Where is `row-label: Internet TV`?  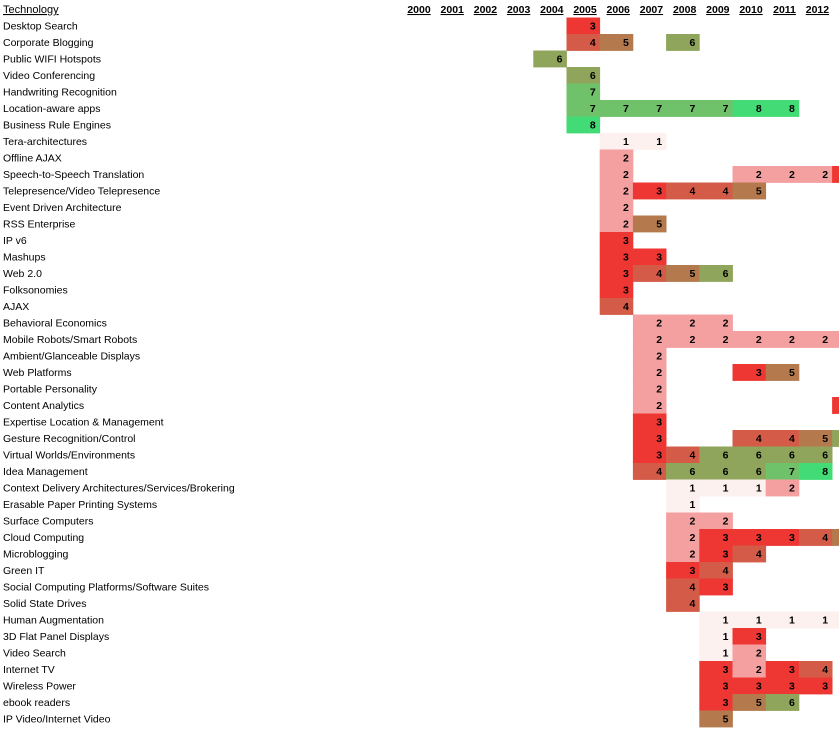
row-label: Internet TV is located at coordinates (29, 670).